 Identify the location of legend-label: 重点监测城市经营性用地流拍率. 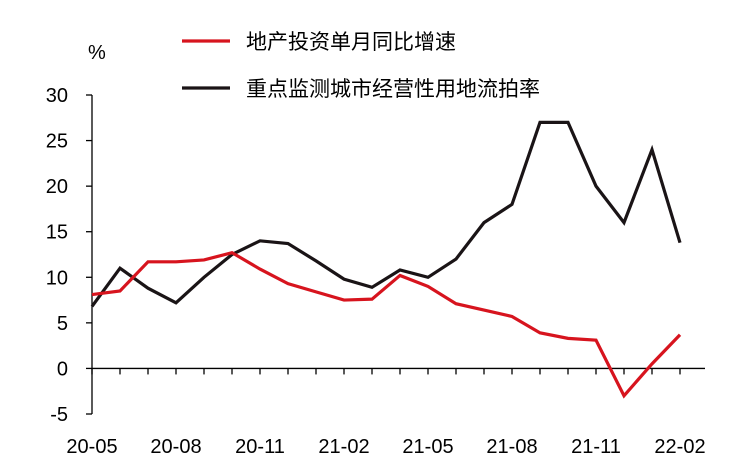
(393, 89).